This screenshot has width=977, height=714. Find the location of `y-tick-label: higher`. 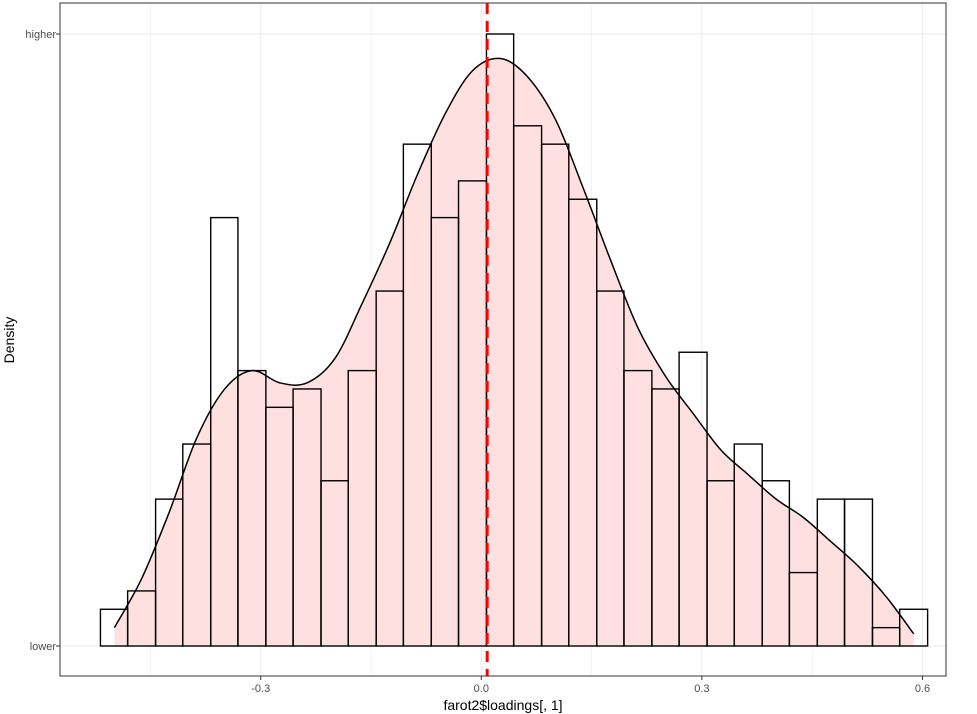

y-tick-label: higher is located at coordinates (40, 35).